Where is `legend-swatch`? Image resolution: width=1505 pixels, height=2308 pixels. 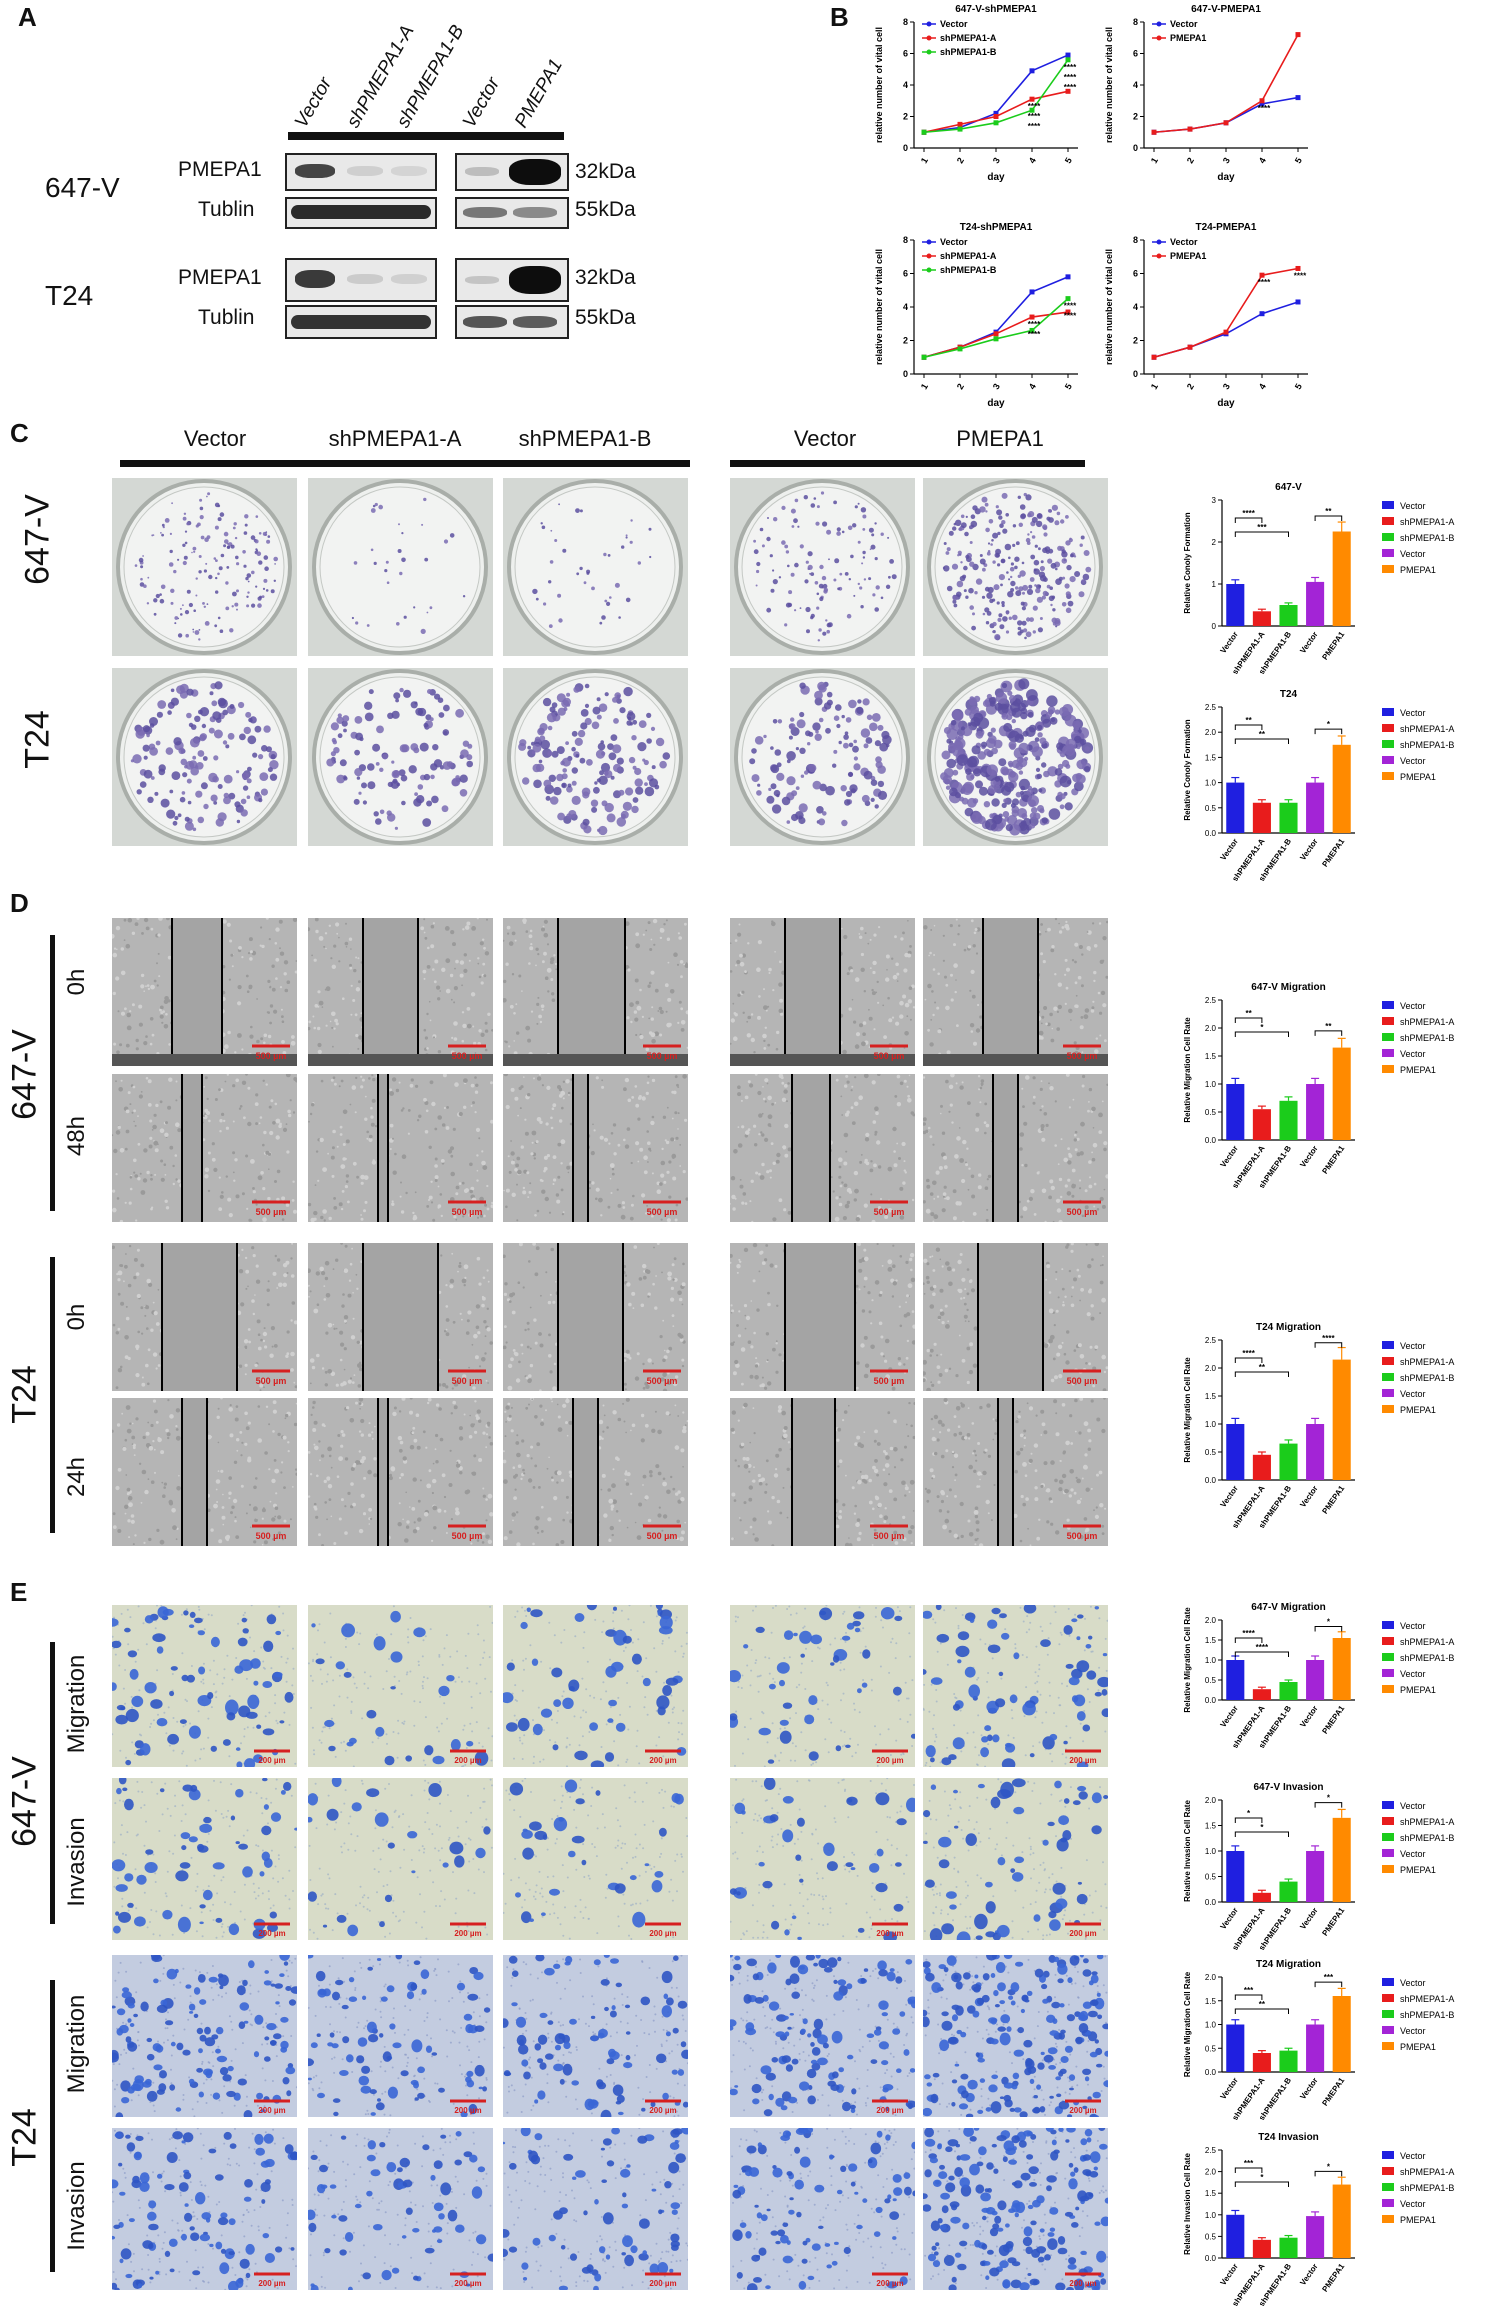
legend-swatch is located at coordinates (1388, 776).